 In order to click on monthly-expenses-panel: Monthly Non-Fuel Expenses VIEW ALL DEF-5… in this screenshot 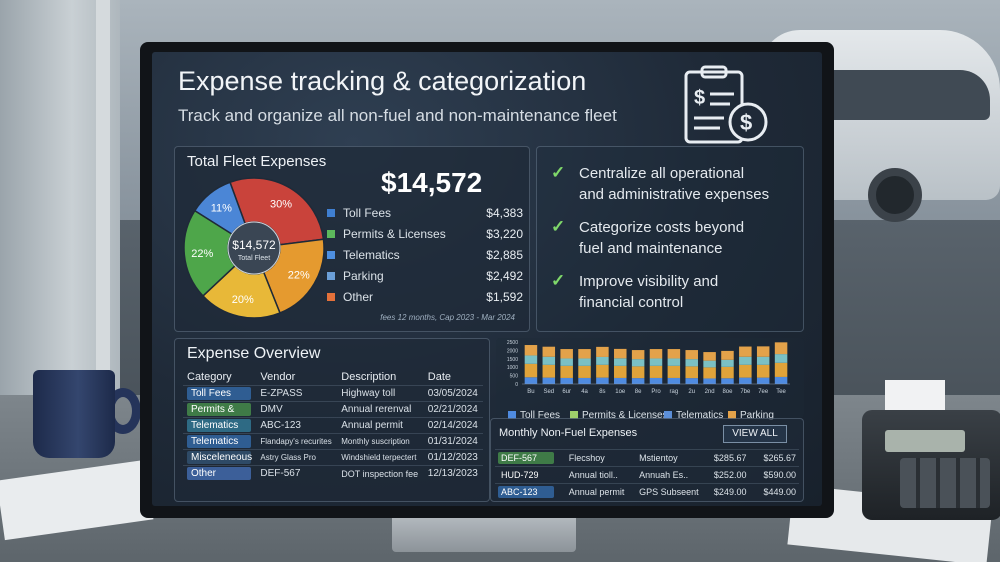, I will do `click(647, 460)`.